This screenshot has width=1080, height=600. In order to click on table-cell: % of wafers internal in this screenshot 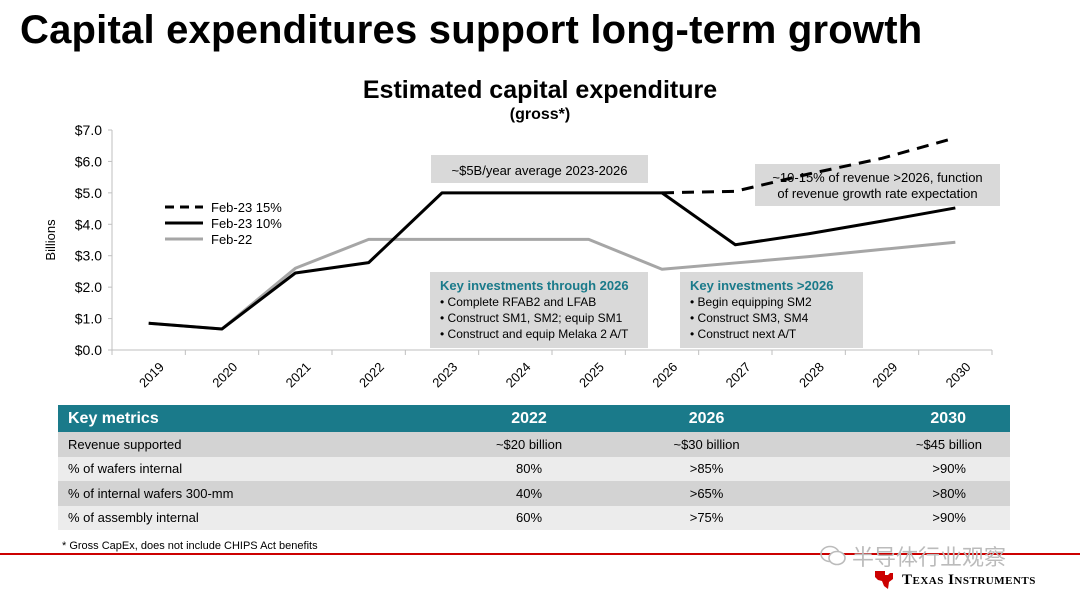, I will do `click(249, 468)`.